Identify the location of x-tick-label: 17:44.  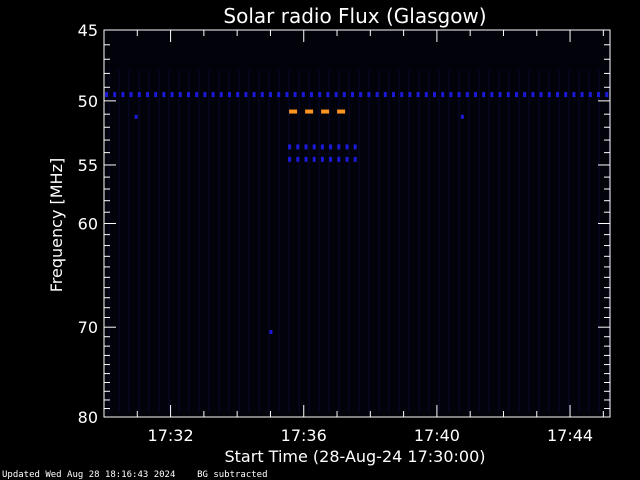
(570, 435).